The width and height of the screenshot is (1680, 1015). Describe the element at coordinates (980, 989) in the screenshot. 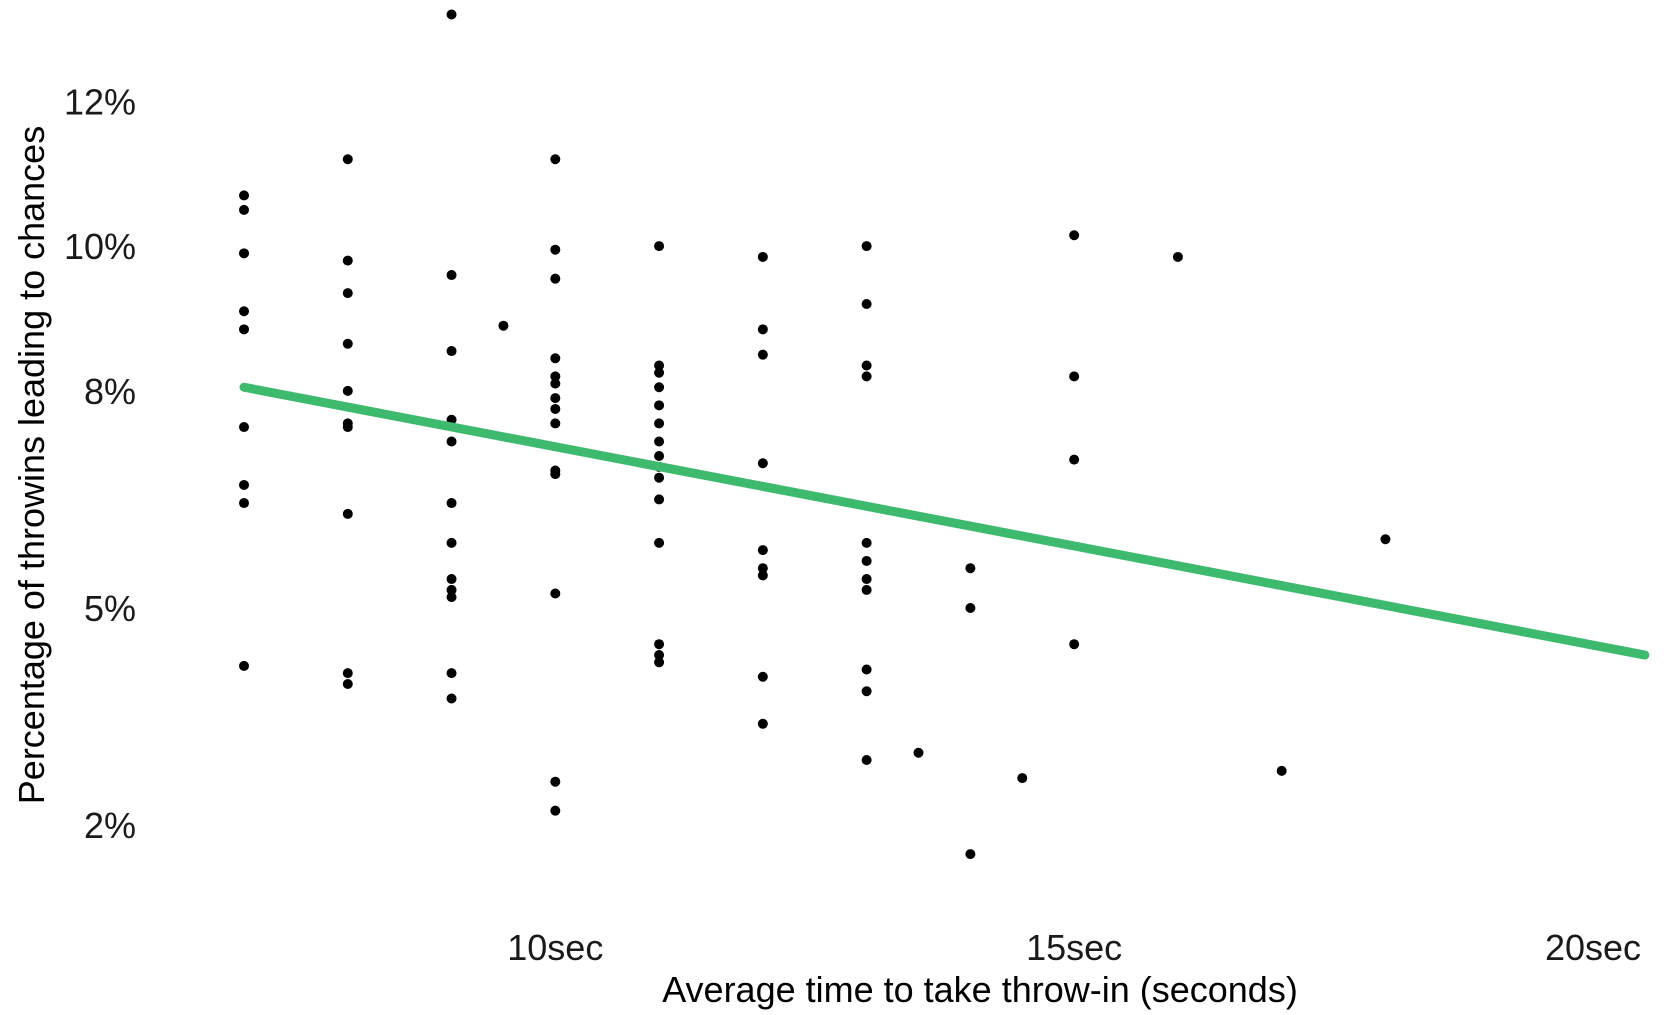

I see `x-axis-title: Average time to take throw-in (seconds)` at that location.